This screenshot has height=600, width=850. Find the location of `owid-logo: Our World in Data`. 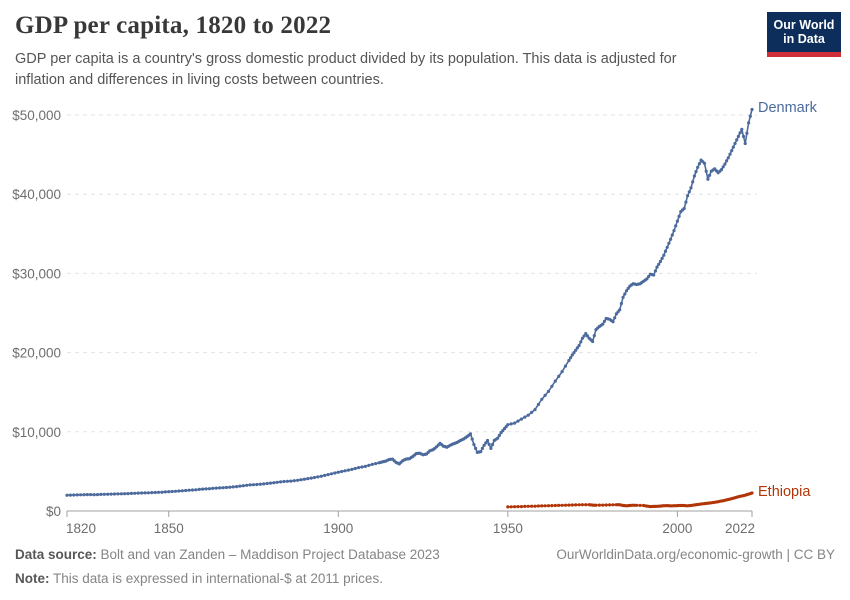

owid-logo: Our World in Data is located at coordinates (804, 32).